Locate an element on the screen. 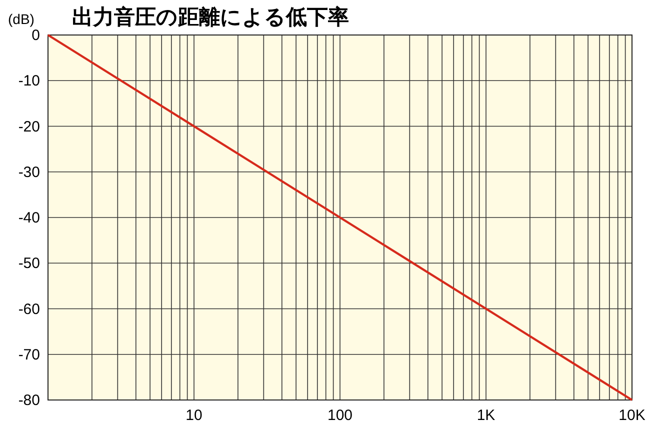  x-tick-label: 10 is located at coordinates (194, 415).